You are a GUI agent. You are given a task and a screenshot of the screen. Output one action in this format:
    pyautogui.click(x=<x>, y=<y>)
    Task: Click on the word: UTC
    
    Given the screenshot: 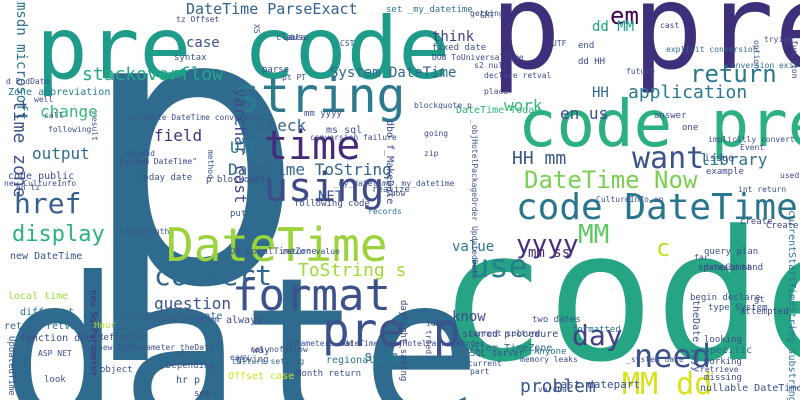 What is the action you would take?
    pyautogui.click(x=244, y=148)
    